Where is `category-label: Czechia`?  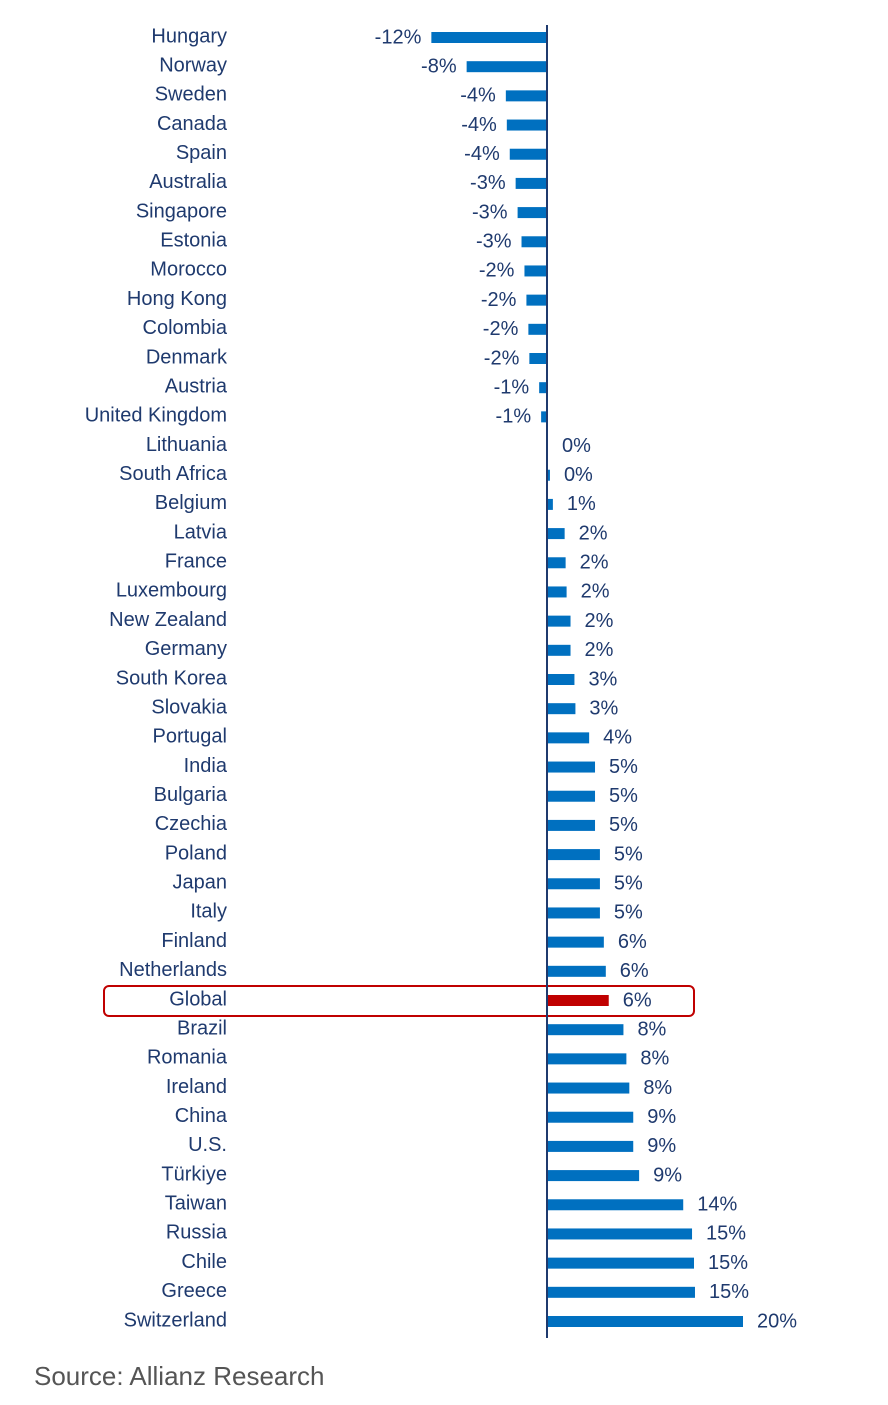
category-label: Czechia is located at coordinates (191, 824).